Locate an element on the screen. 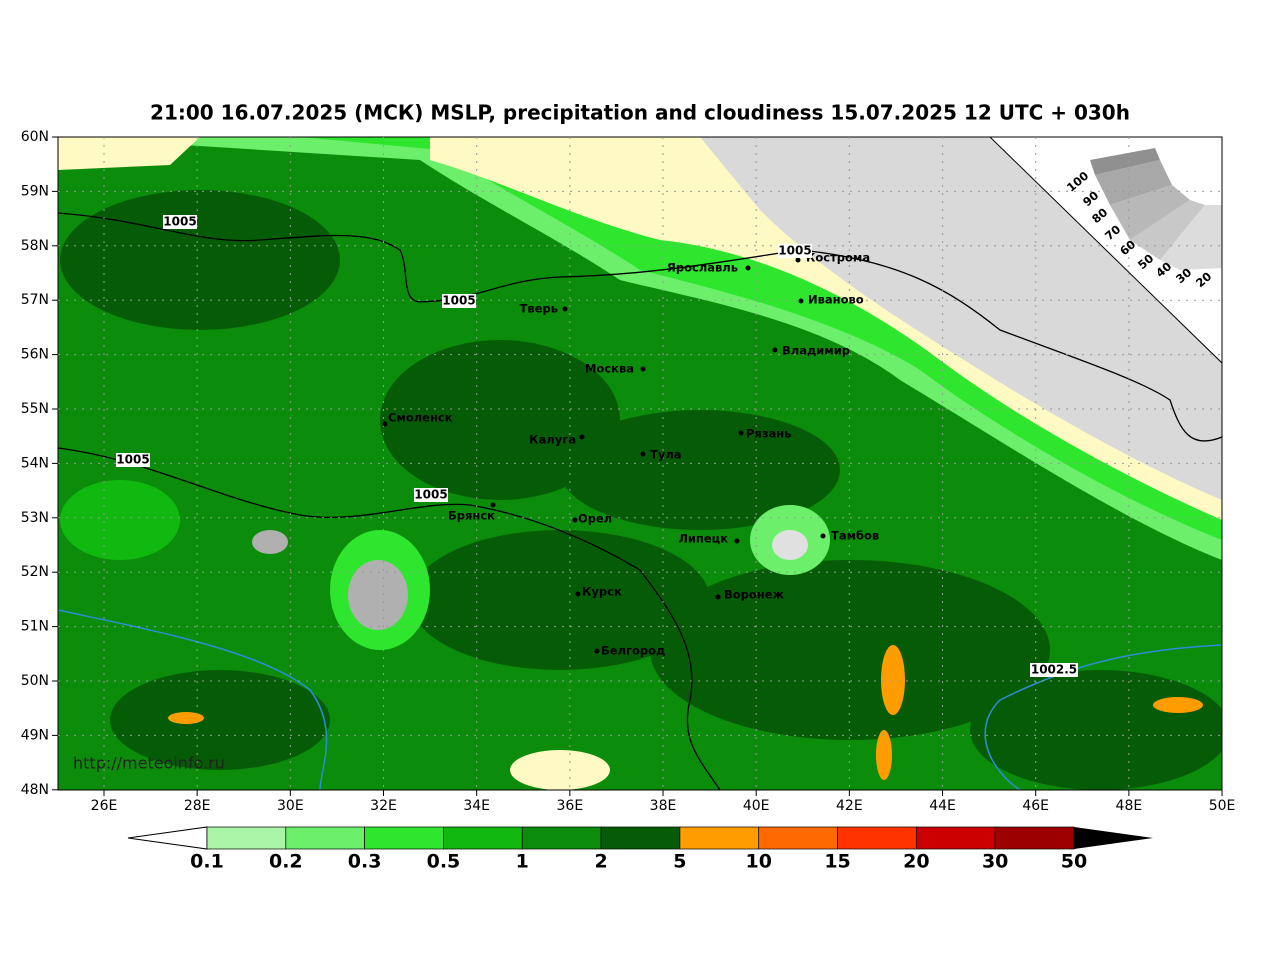  colorbar-label: 2 is located at coordinates (600, 862).